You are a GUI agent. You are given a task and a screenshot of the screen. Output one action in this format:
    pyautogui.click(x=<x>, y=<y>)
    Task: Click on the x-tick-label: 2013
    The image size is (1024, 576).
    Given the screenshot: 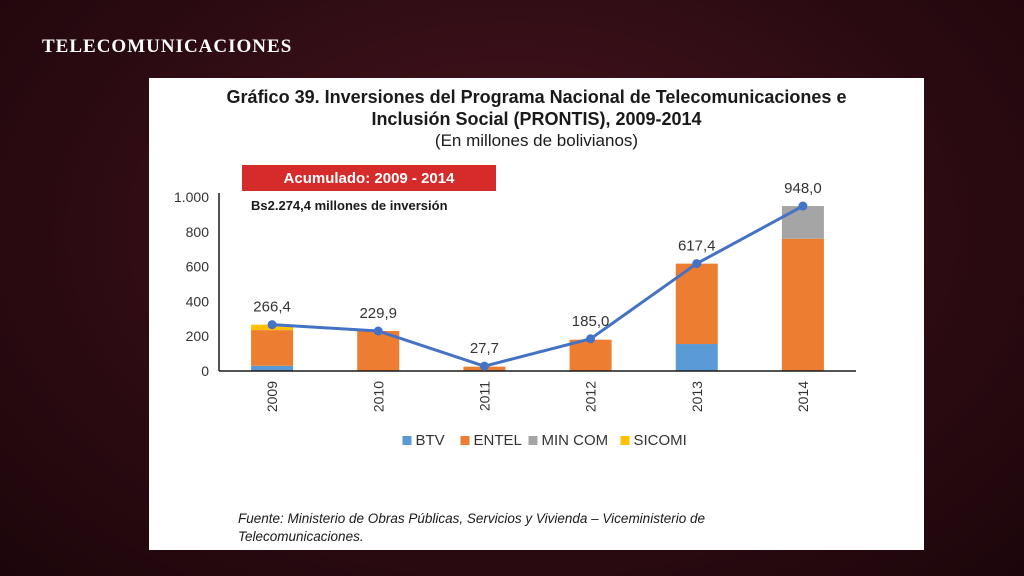 What is the action you would take?
    pyautogui.click(x=697, y=396)
    